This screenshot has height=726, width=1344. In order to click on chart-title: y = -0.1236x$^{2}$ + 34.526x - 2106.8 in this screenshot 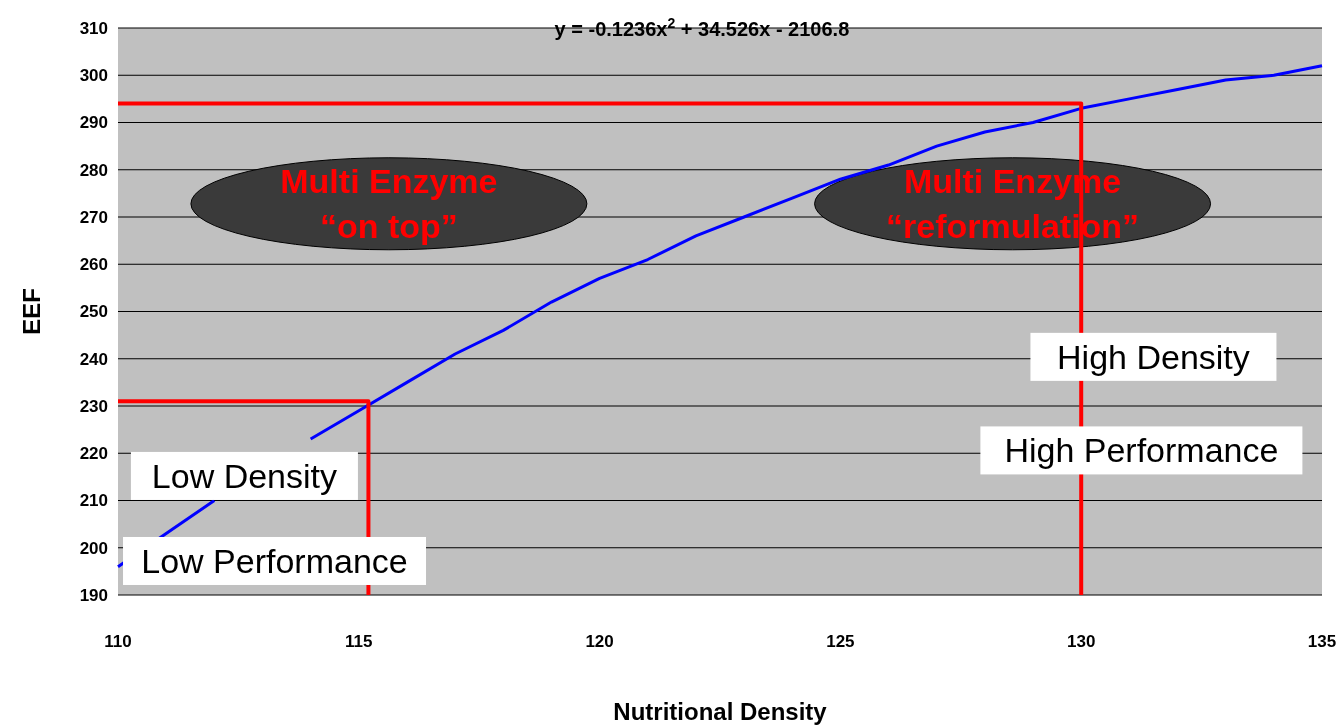, I will do `click(702, 27)`.